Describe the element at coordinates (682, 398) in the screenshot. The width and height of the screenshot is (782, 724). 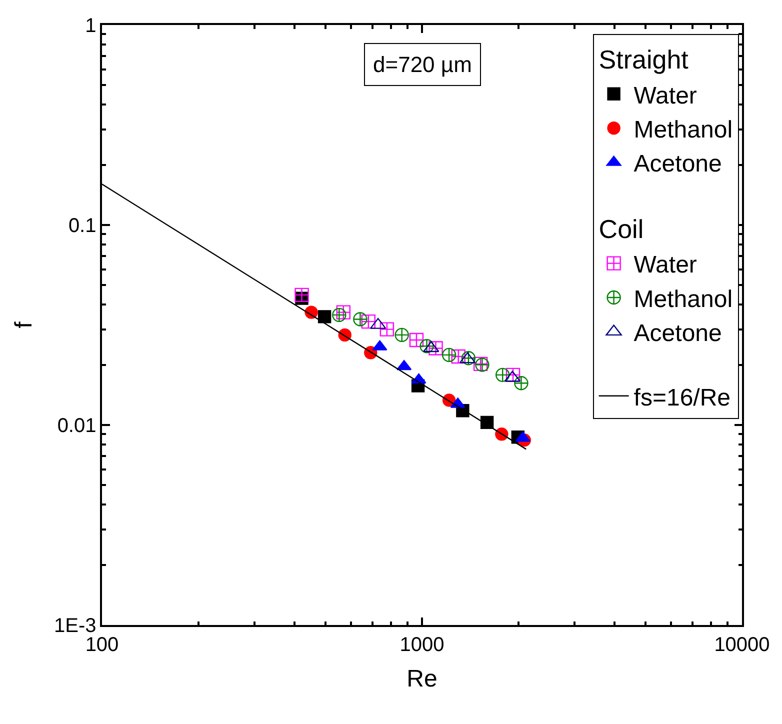
I see `legend-label: fs=16/Re` at that location.